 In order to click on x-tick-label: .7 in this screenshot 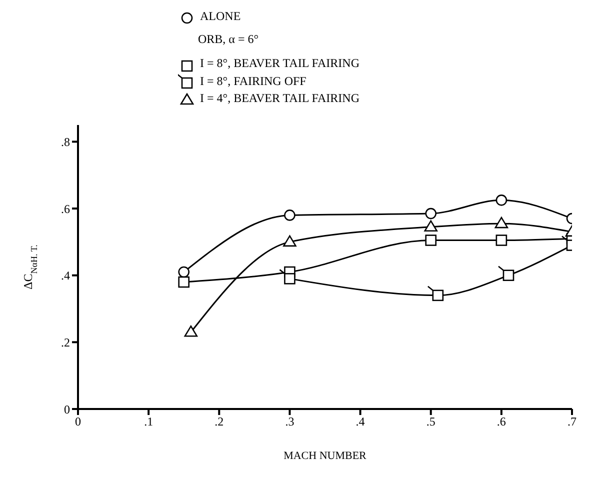, I will do `click(572, 421)`.